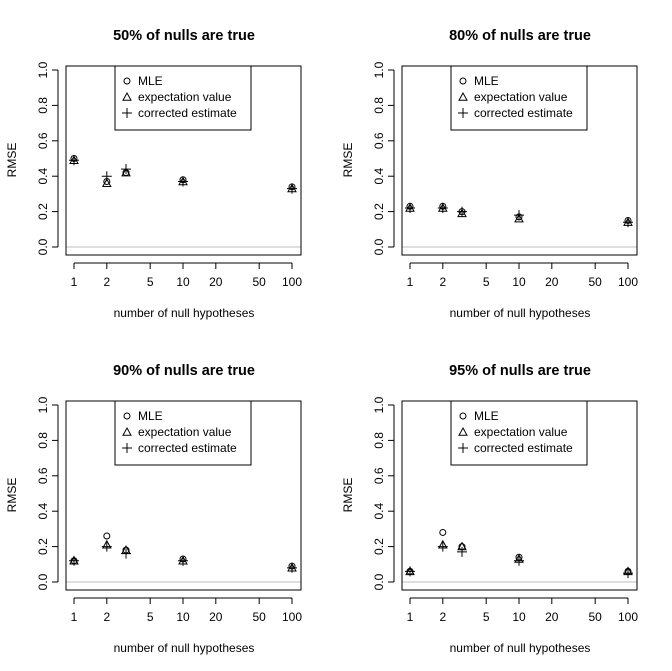  I want to click on chart-title: 95% of nulls are true, so click(520, 371).